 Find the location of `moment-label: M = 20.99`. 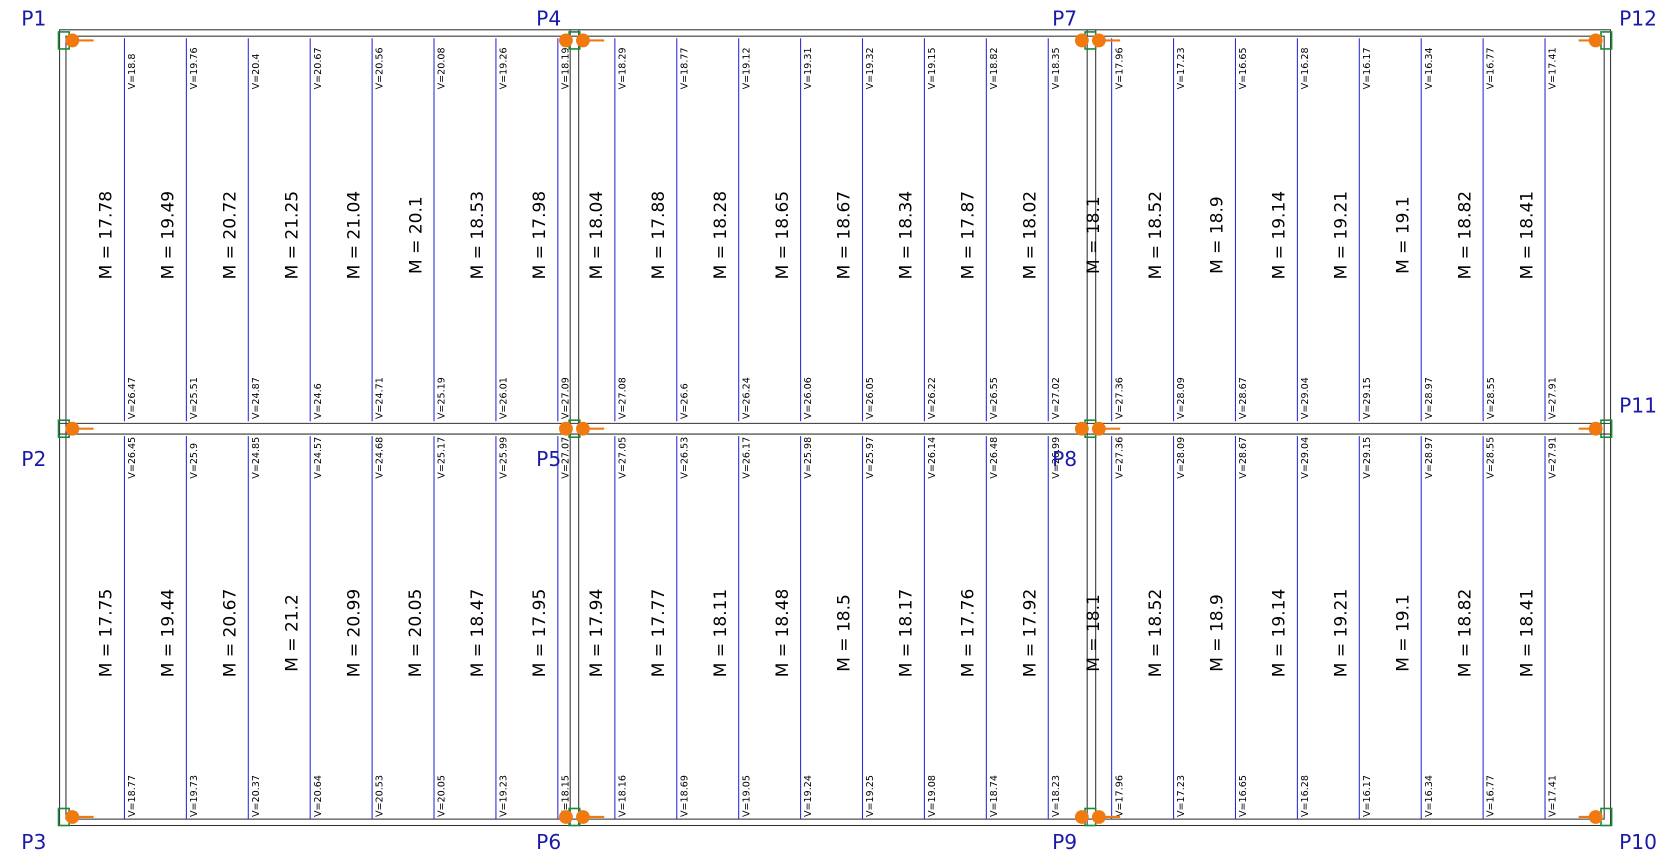

moment-label: M = 20.99 is located at coordinates (354, 633).